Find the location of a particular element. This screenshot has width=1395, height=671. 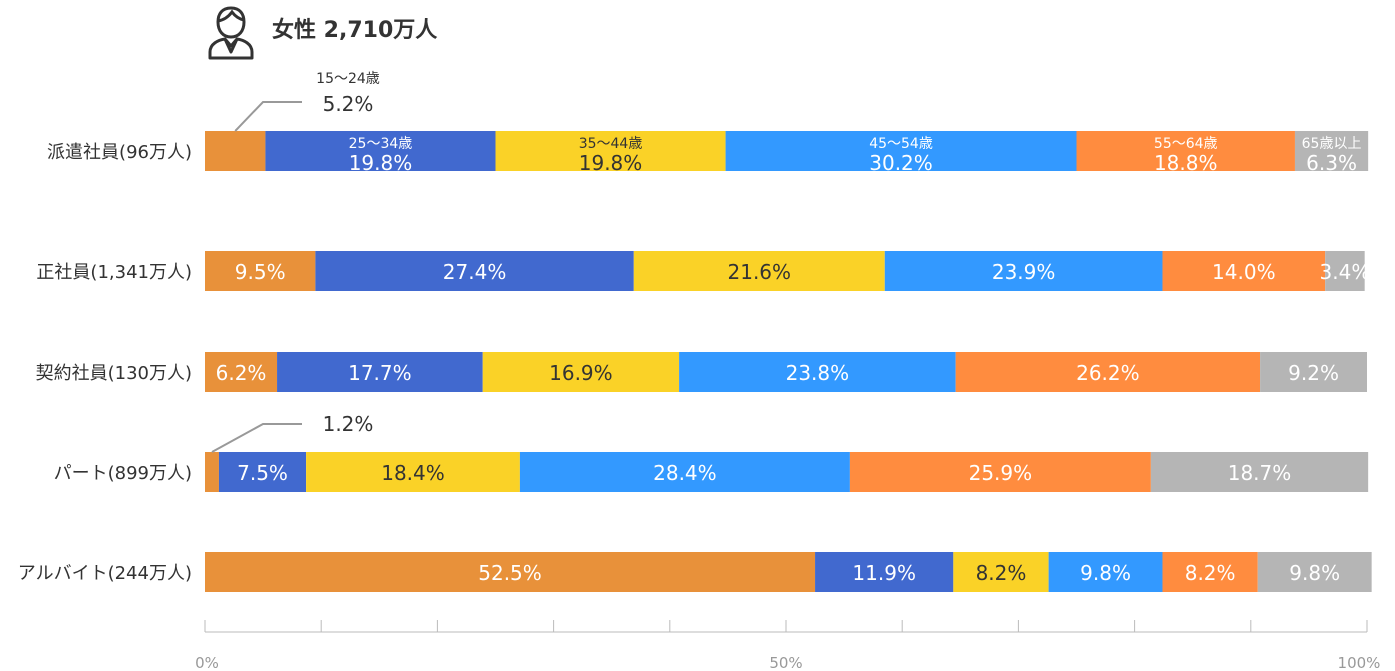

data-label: 16.9% is located at coordinates (581, 373).